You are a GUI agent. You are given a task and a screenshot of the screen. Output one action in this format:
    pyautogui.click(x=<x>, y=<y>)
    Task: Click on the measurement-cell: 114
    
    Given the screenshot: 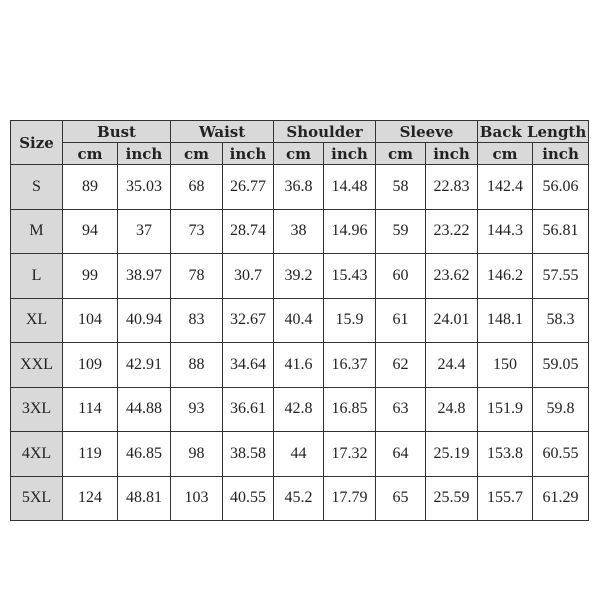 What is the action you would take?
    pyautogui.click(x=90, y=409)
    